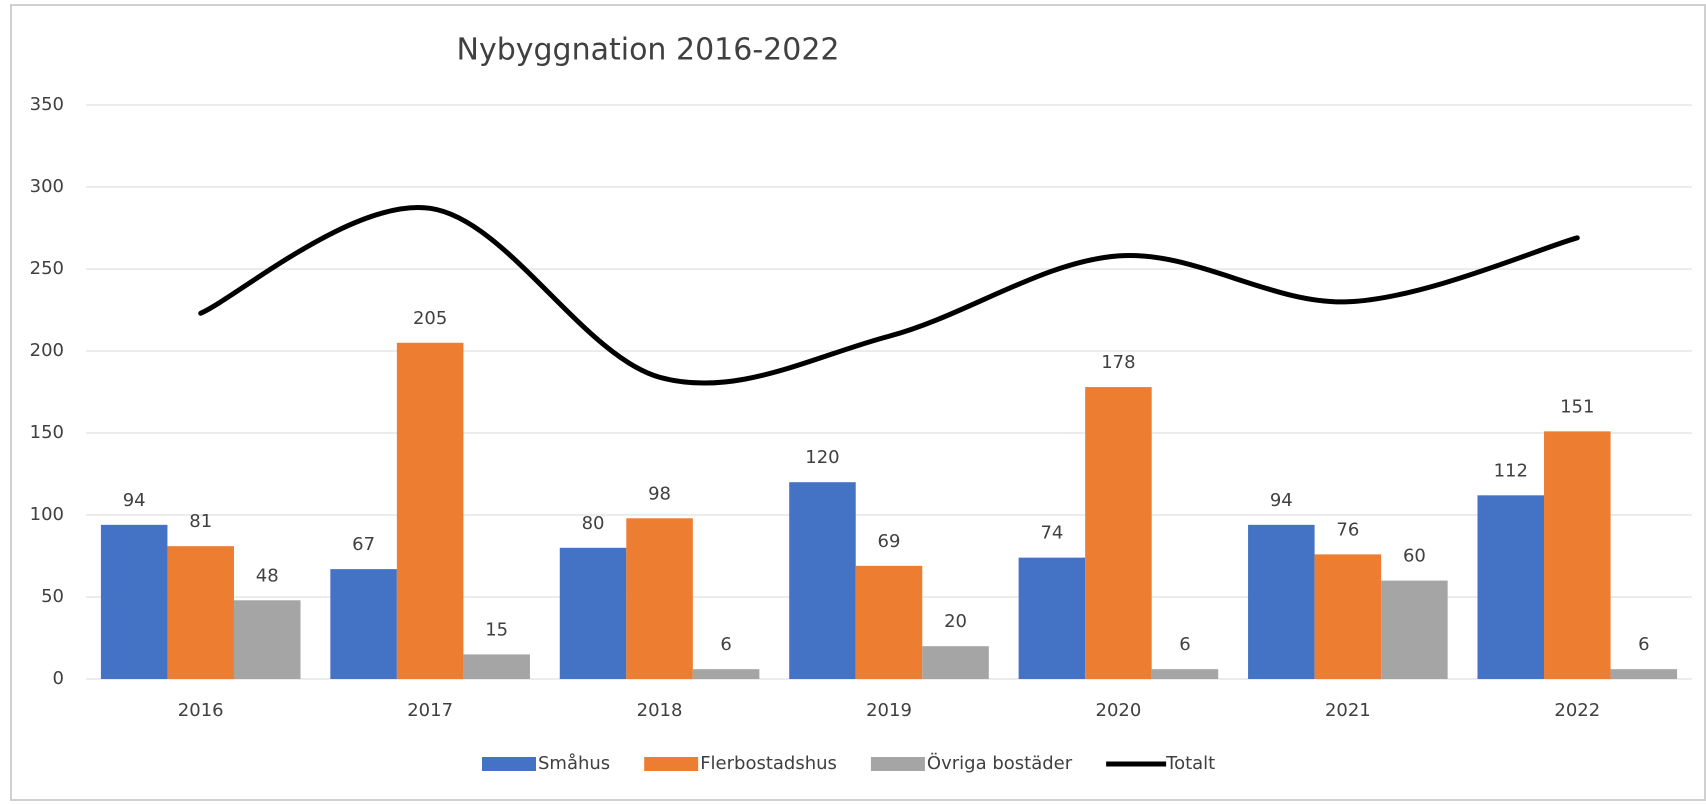  Describe the element at coordinates (496, 629) in the screenshot. I see `data-label: 15` at that location.